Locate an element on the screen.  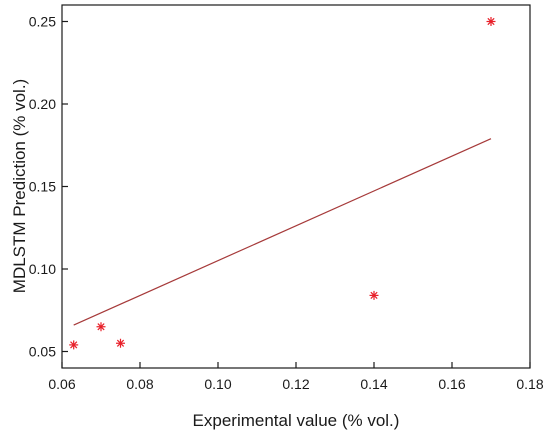
y-tick-label: 0.20 is located at coordinates (42, 104).